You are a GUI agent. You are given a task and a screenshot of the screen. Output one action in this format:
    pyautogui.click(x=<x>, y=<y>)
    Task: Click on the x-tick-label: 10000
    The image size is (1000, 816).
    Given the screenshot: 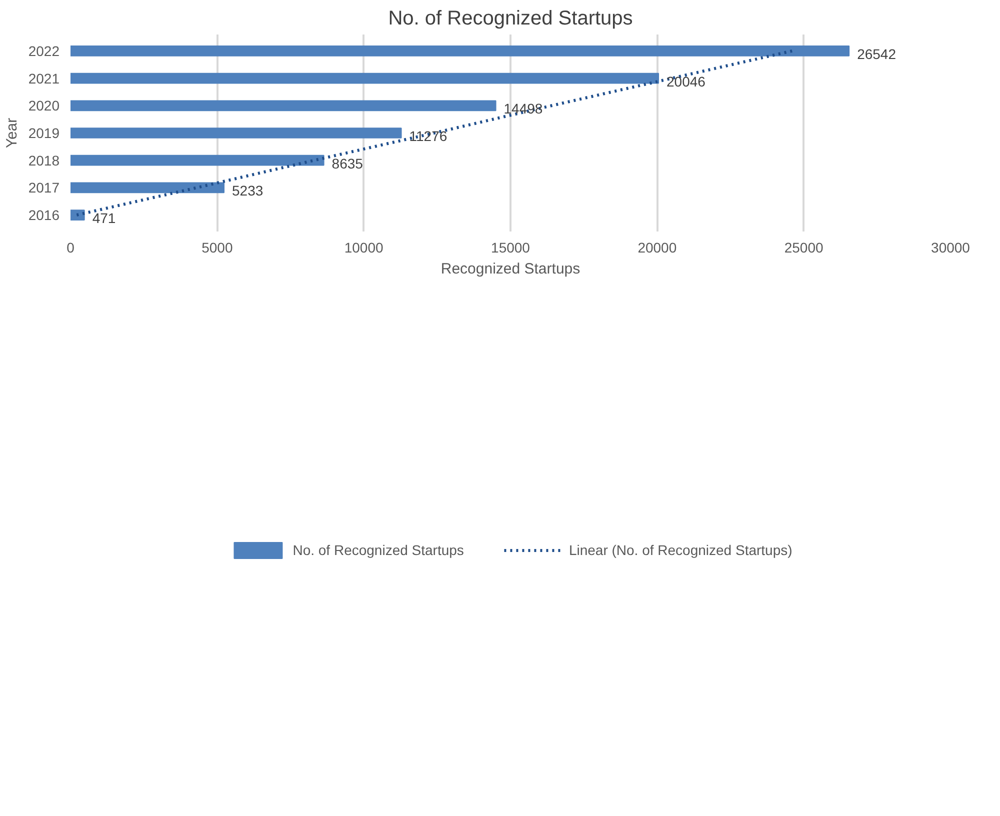 What is the action you would take?
    pyautogui.click(x=364, y=248)
    